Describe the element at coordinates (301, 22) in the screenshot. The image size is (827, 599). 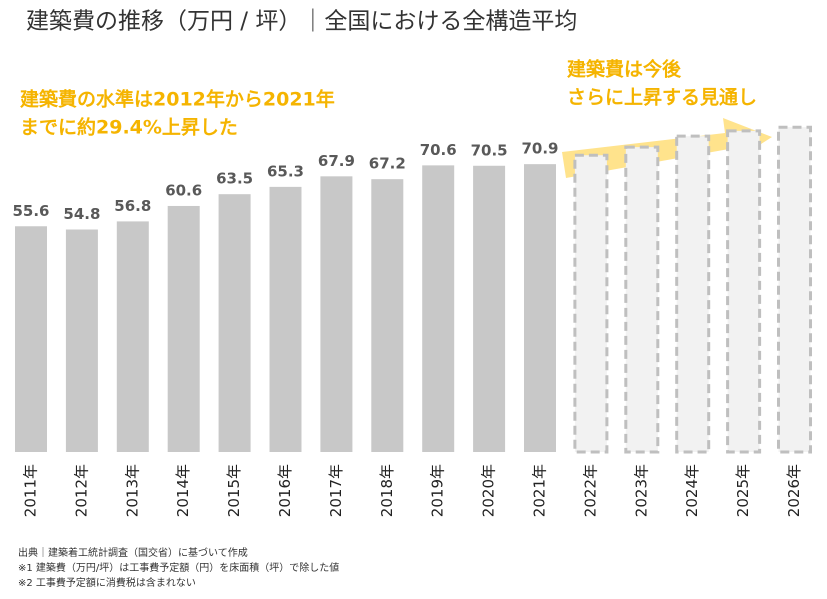
I see `chart-title: 建築費の推移（万円 / 坪）｜全国における全構造平均` at that location.